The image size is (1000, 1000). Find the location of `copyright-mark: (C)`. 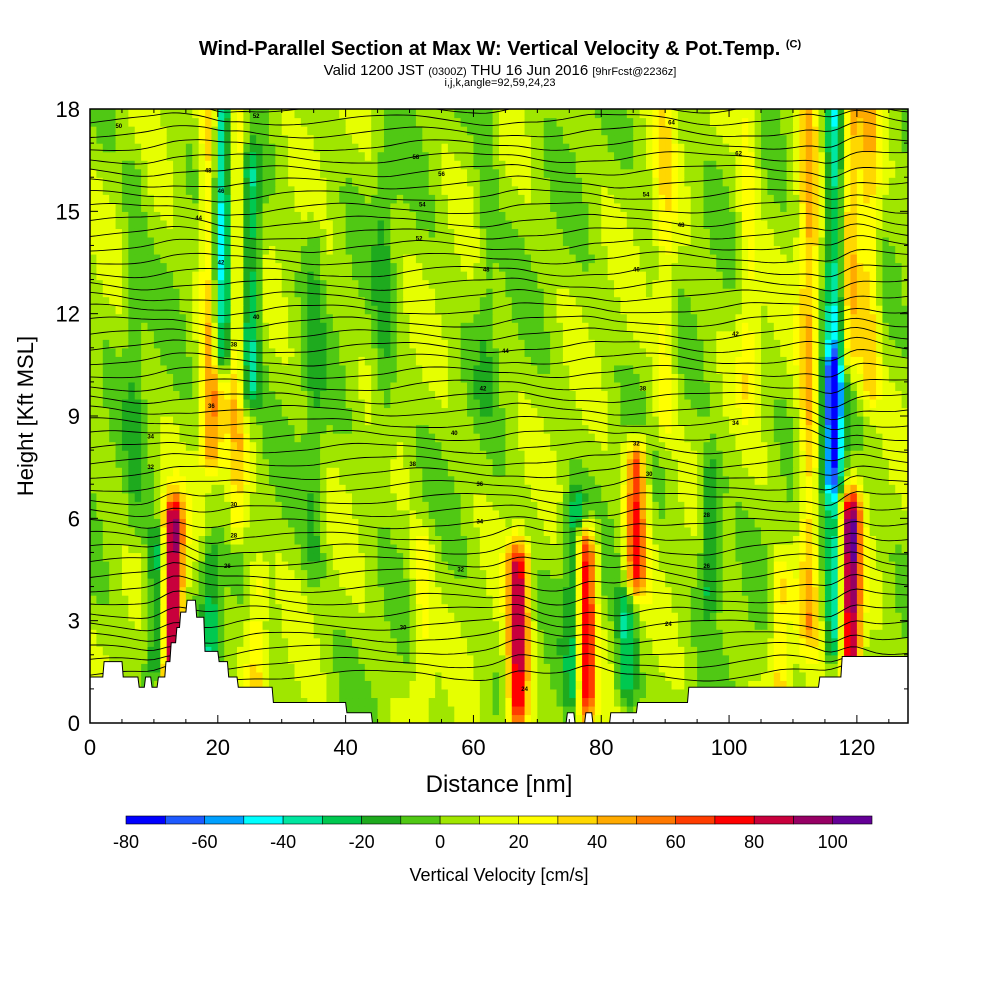

copyright-mark: (C) is located at coordinates (793, 44).